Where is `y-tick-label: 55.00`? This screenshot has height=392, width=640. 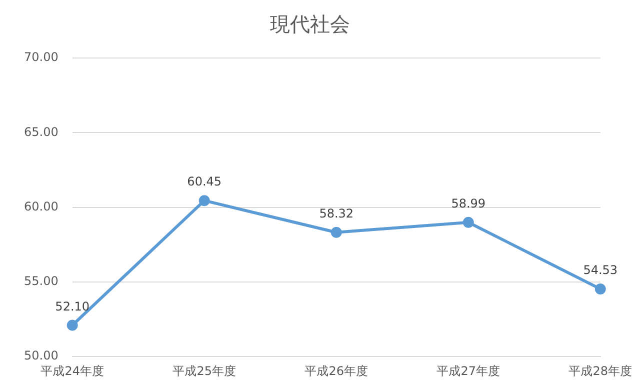
y-tick-label: 55.00 is located at coordinates (41, 281).